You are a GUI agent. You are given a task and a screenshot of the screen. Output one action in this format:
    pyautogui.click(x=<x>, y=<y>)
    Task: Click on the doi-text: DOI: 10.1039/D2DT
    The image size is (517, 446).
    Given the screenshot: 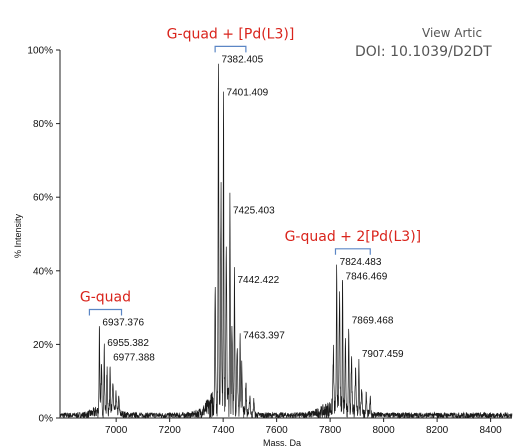 What is the action you would take?
    pyautogui.click(x=423, y=52)
    